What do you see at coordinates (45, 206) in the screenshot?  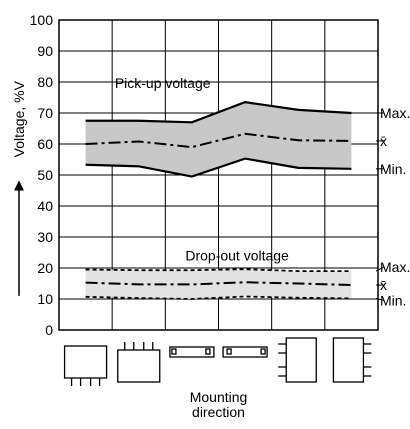 I see `y-tick-label: 40` at bounding box center [45, 206].